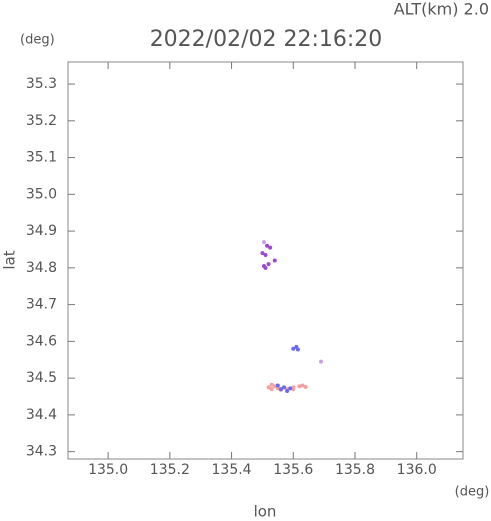 The height and width of the screenshot is (521, 491). I want to click on y-axis-label: lat, so click(10, 259).